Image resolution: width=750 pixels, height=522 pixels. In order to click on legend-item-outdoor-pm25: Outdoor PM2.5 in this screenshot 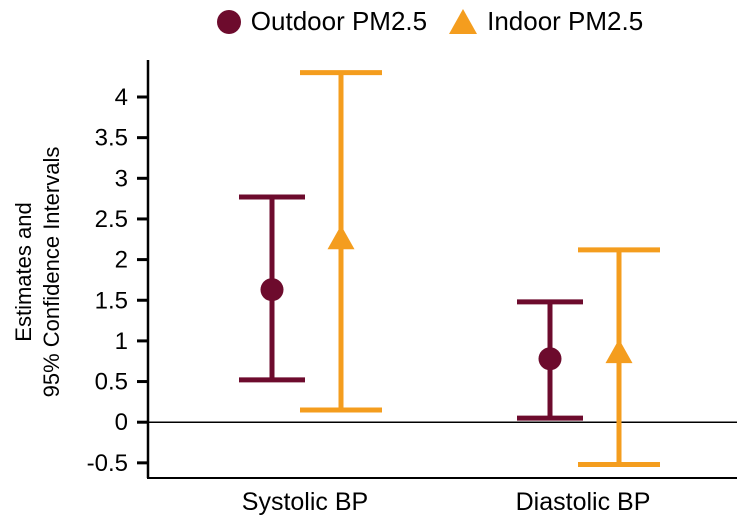, I will do `click(322, 21)`.